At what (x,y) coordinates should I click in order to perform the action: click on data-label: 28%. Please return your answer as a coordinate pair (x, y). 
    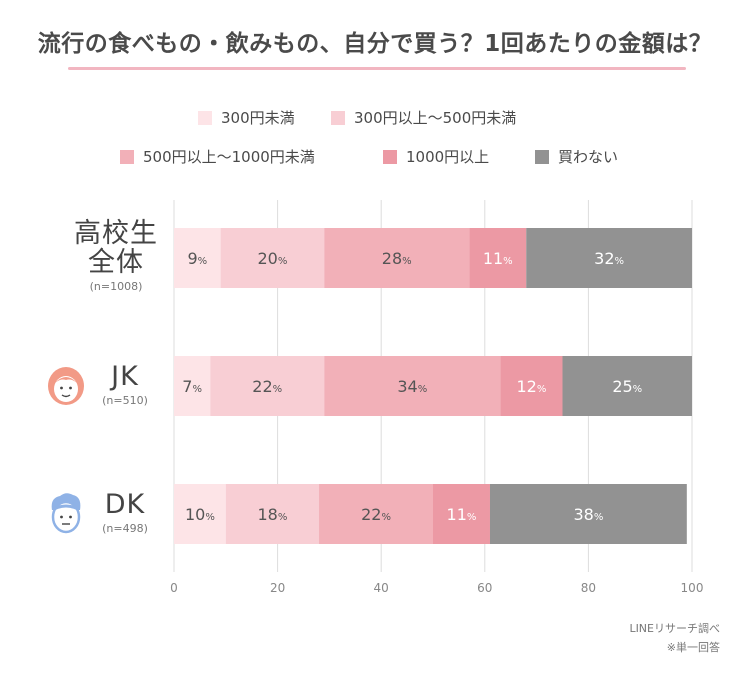
    Looking at the image, I should click on (397, 258).